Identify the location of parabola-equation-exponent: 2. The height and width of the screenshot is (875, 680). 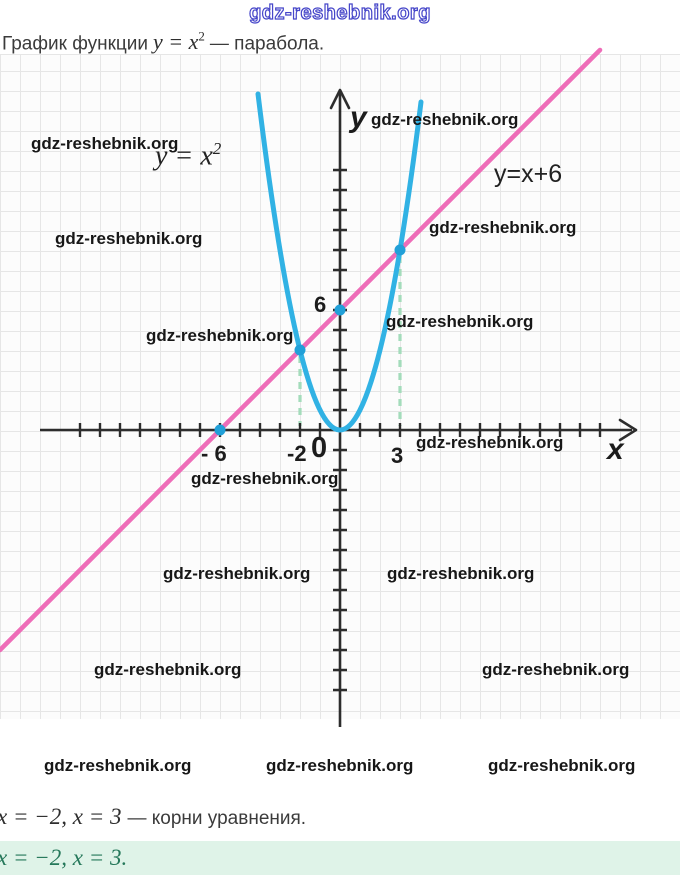
(217, 148).